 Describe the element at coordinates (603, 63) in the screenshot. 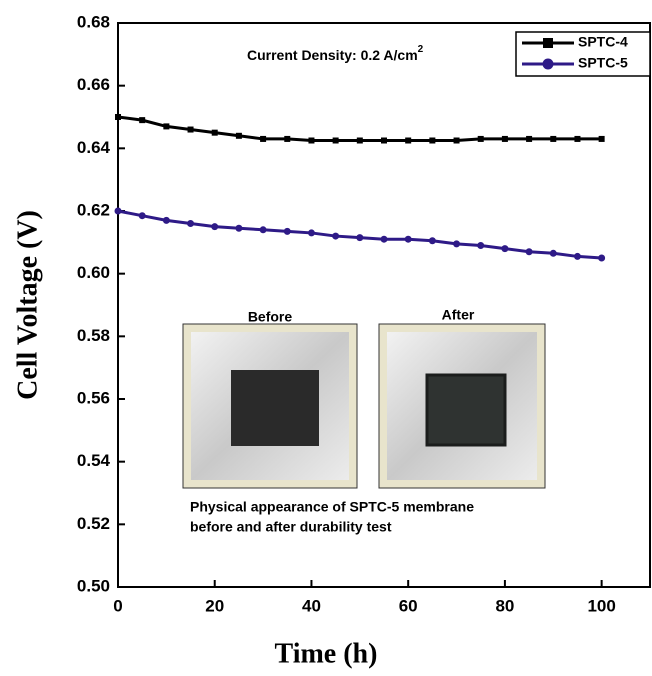

I see `legend-label: SPTC-5` at that location.